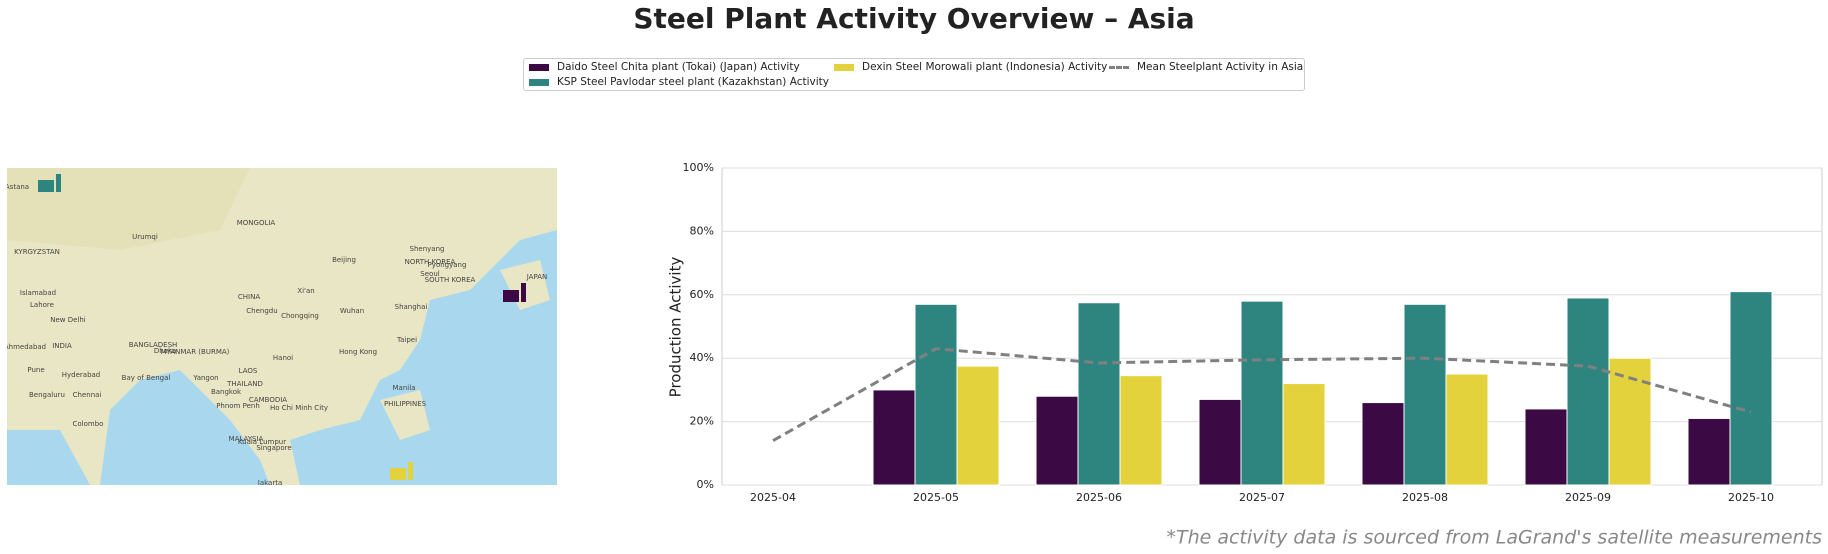 The width and height of the screenshot is (1828, 554). Describe the element at coordinates (537, 277) in the screenshot. I see `map-label: JAPAN` at that location.